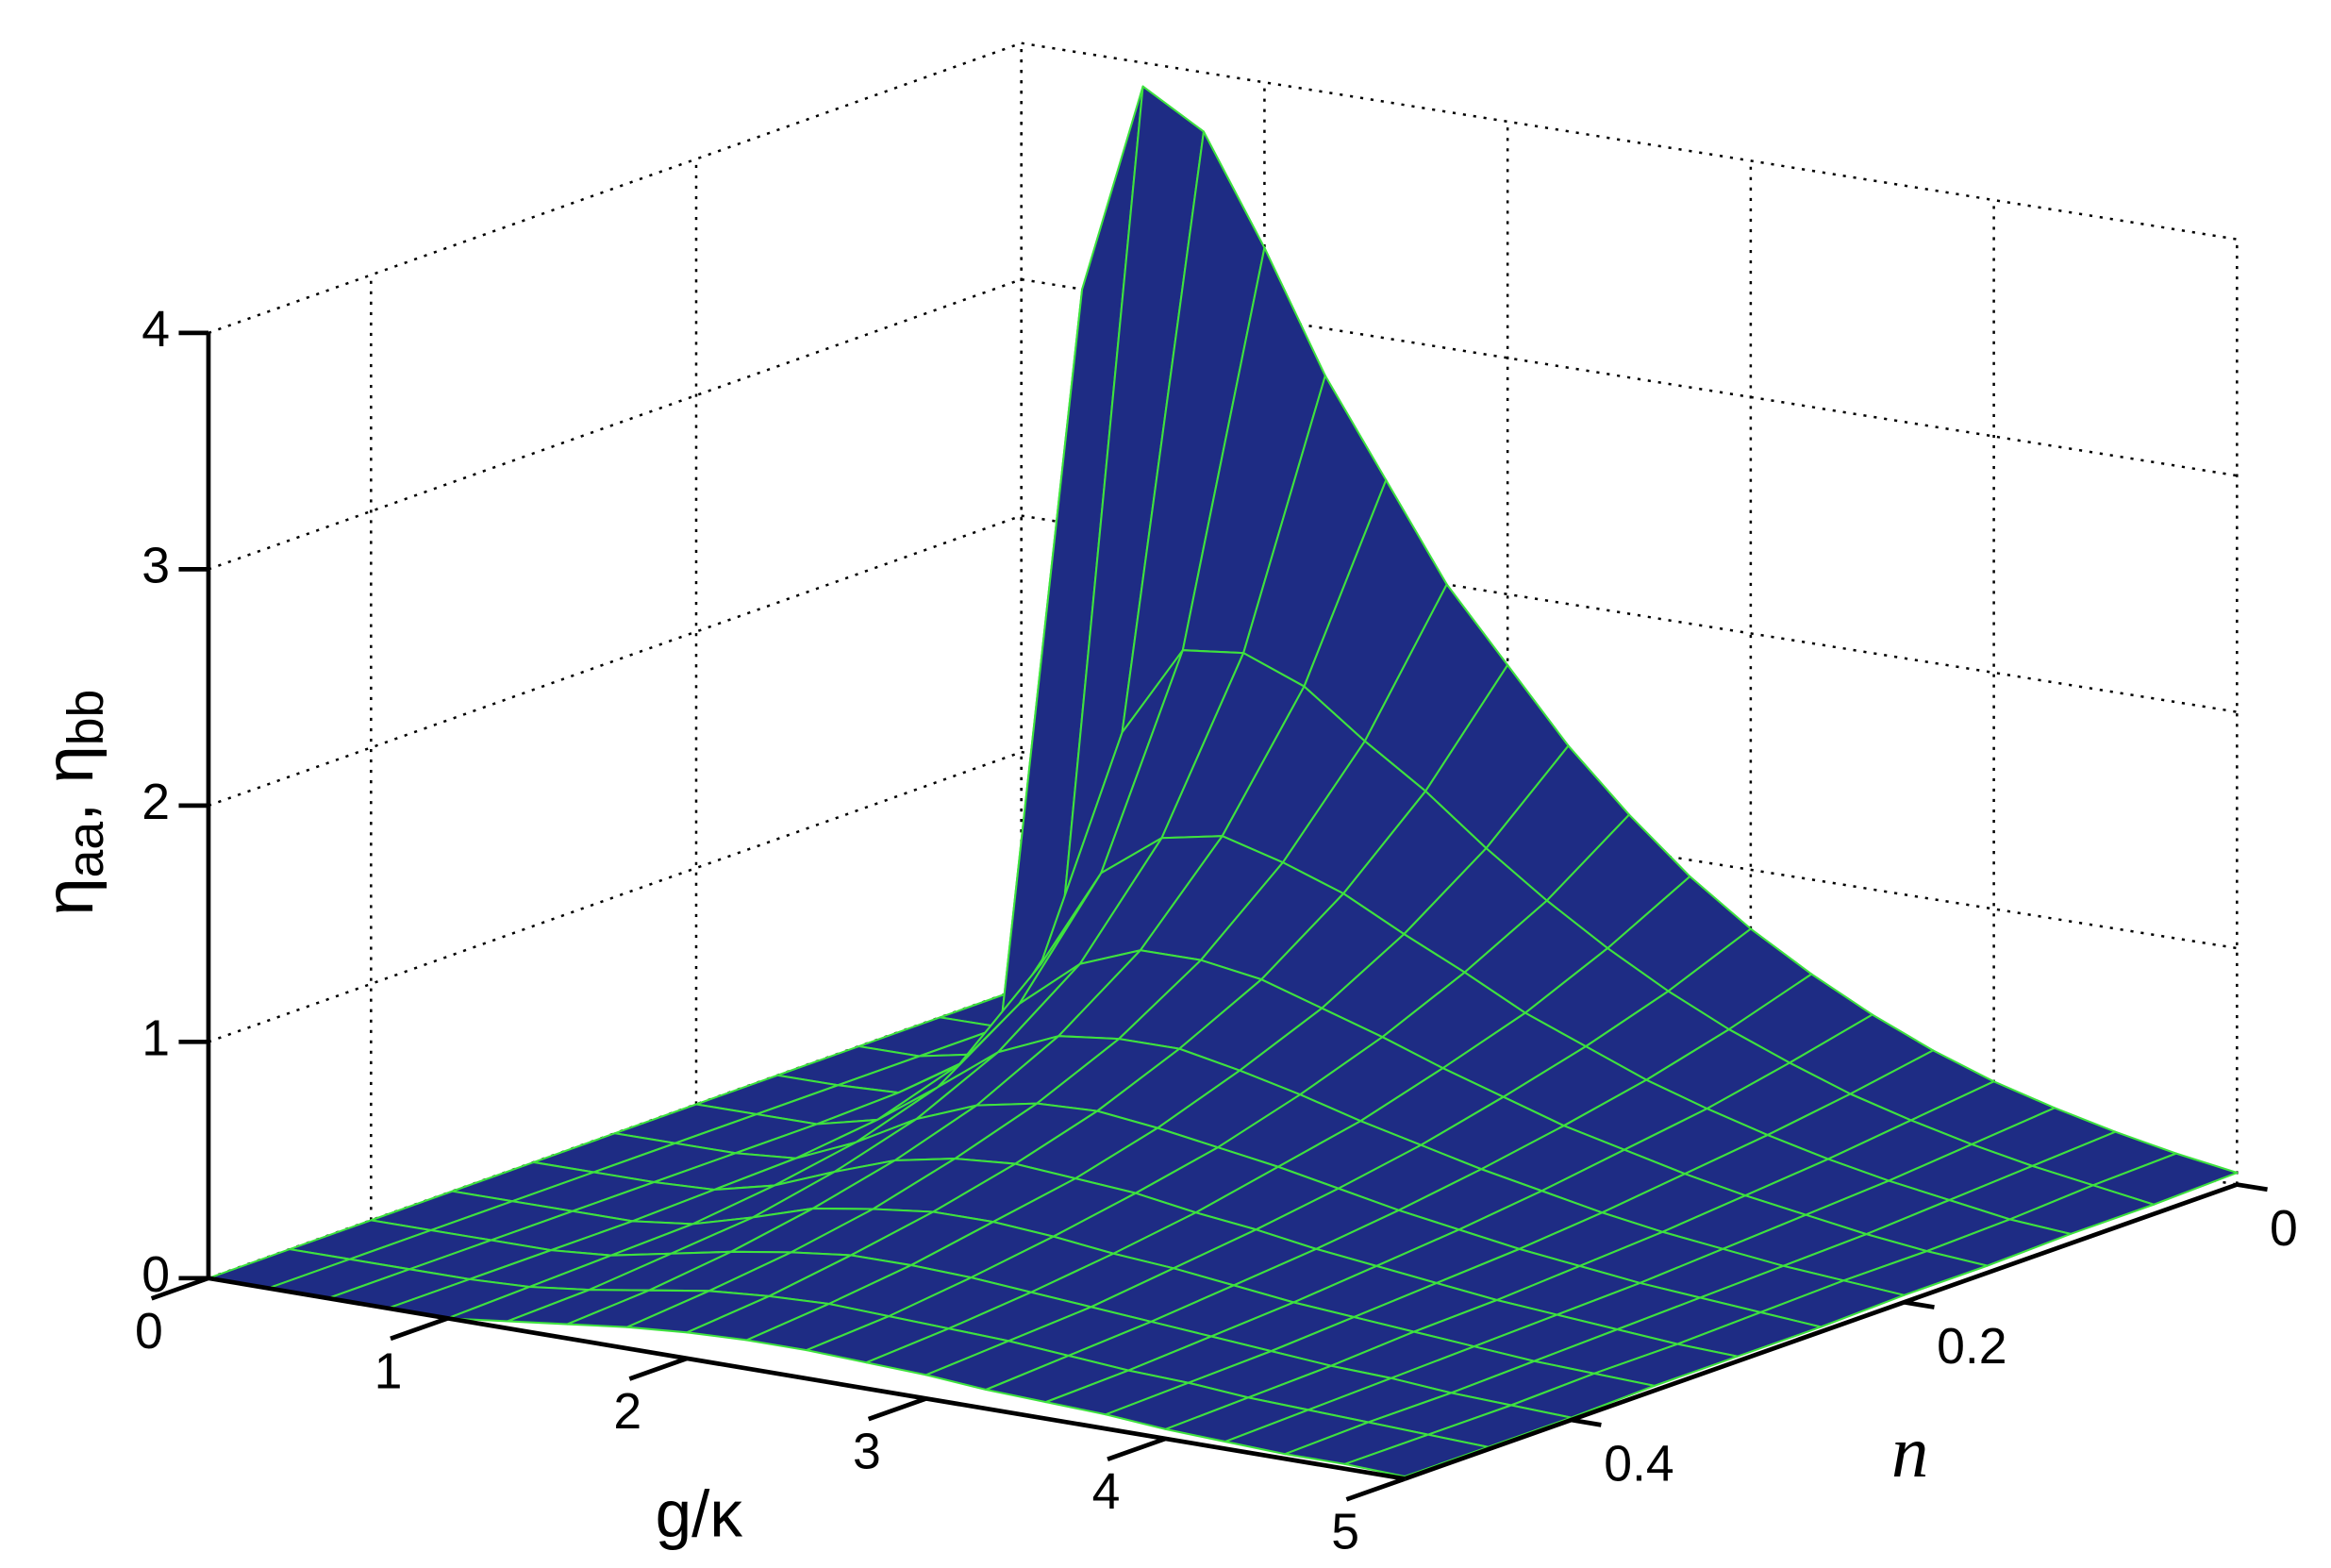  What do you see at coordinates (1821, 1331) in the screenshot?
I see `y-axis` at bounding box center [1821, 1331].